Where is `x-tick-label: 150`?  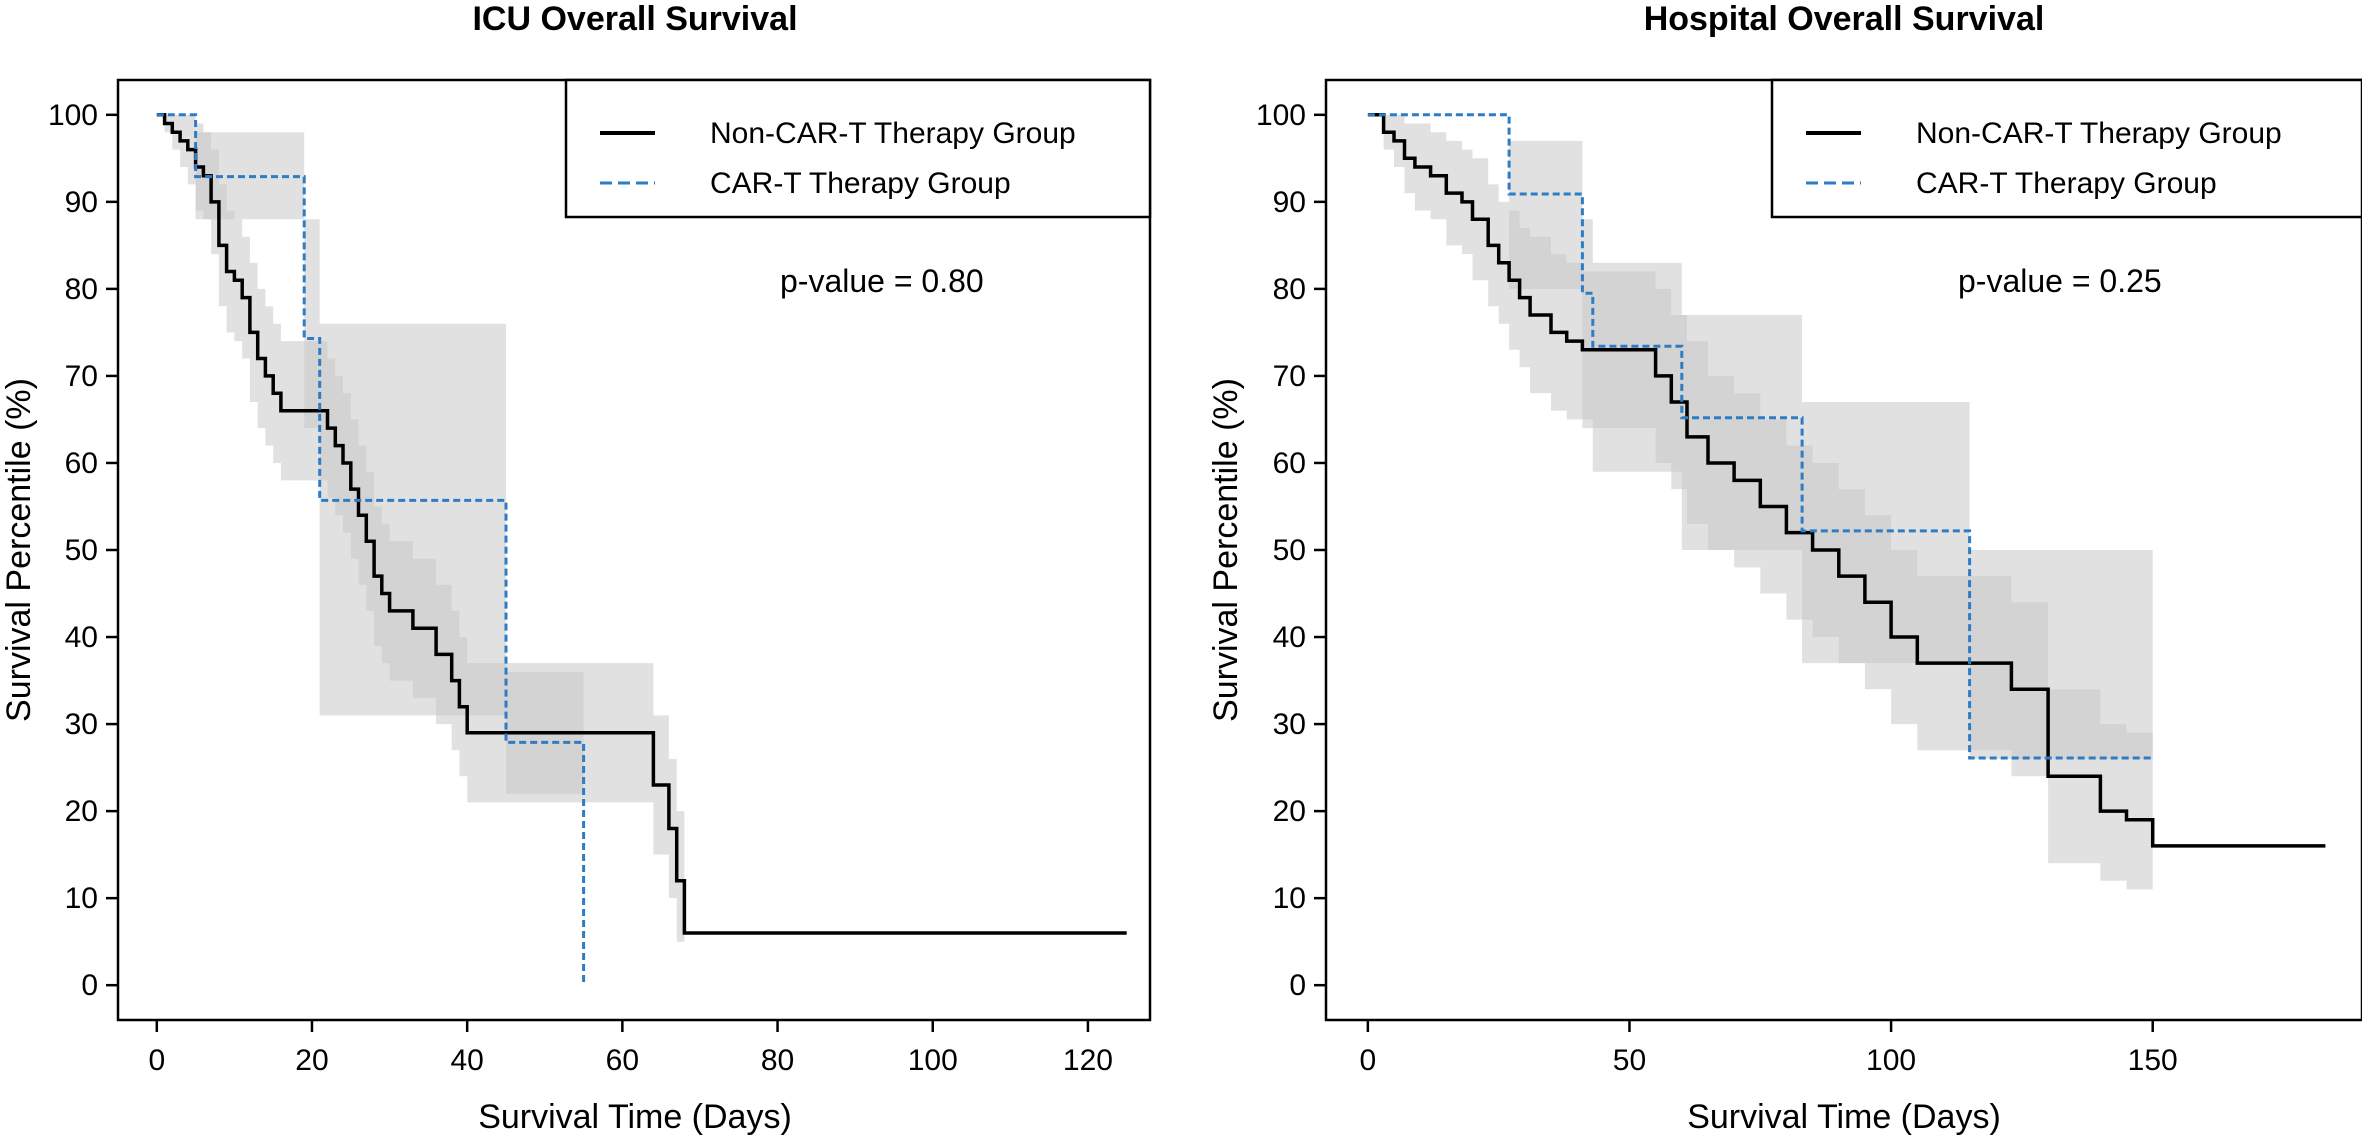 x-tick-label: 150 is located at coordinates (2153, 1060).